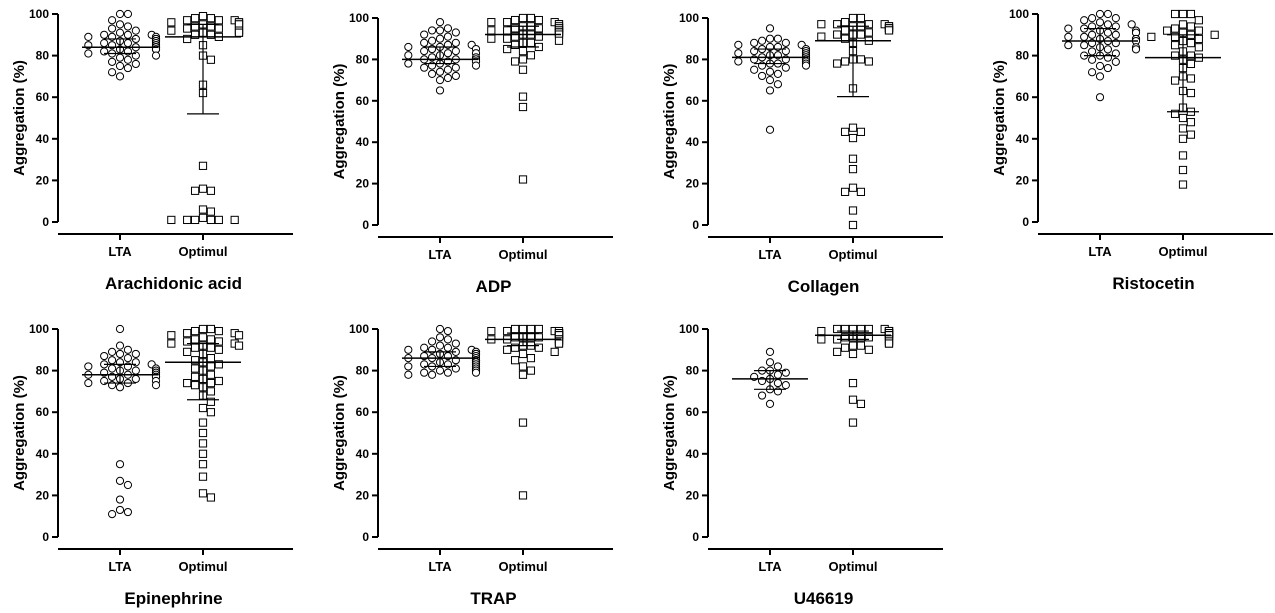 This screenshot has height=613, width=1275. What do you see at coordinates (493, 598) in the screenshot?
I see `panel-title: TRAP` at bounding box center [493, 598].